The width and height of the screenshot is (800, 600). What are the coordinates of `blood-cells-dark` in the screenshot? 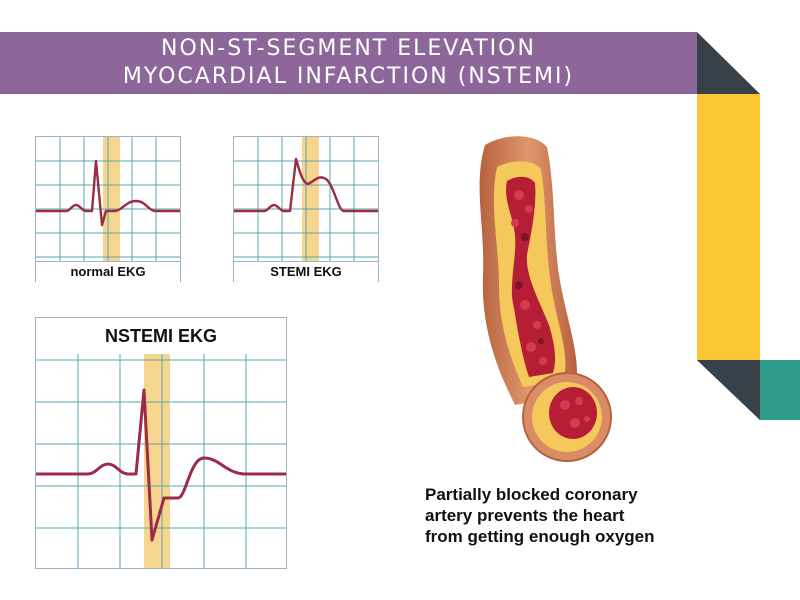 It's located at (529, 288).